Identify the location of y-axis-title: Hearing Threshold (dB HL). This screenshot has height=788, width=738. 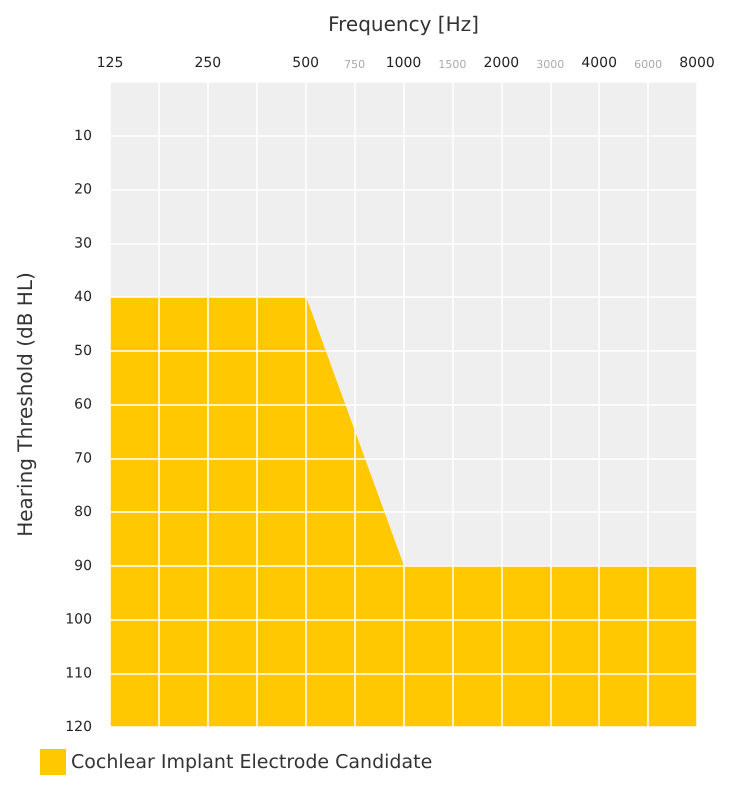
(25, 404).